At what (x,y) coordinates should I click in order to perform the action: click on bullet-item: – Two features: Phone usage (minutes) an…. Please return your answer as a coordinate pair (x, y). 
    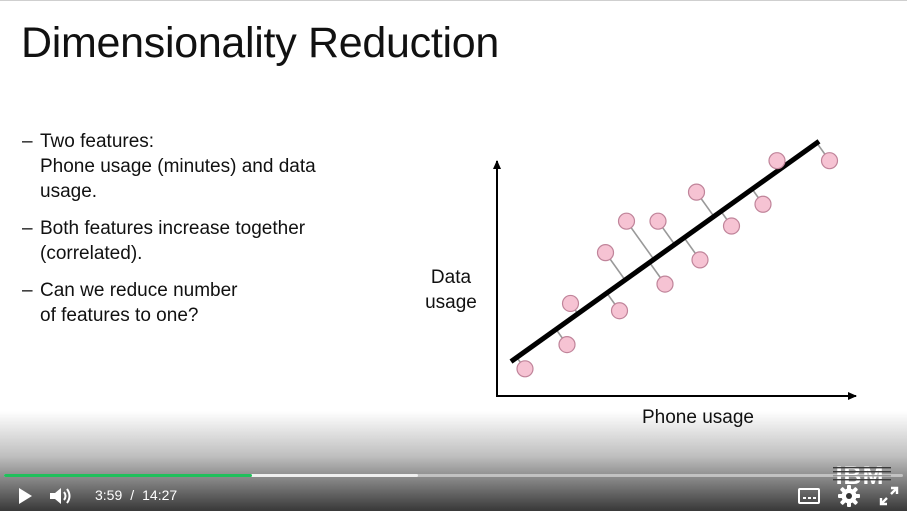
    Looking at the image, I should click on (187, 166).